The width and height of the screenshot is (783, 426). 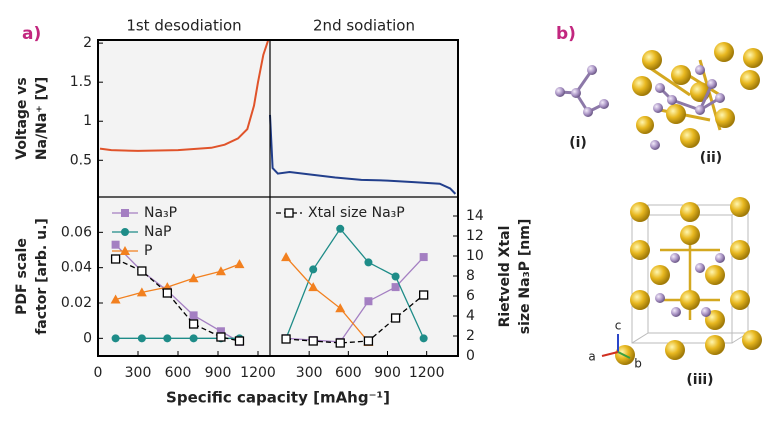 I want to click on y-tick-label: 0, so click(x=87, y=338).